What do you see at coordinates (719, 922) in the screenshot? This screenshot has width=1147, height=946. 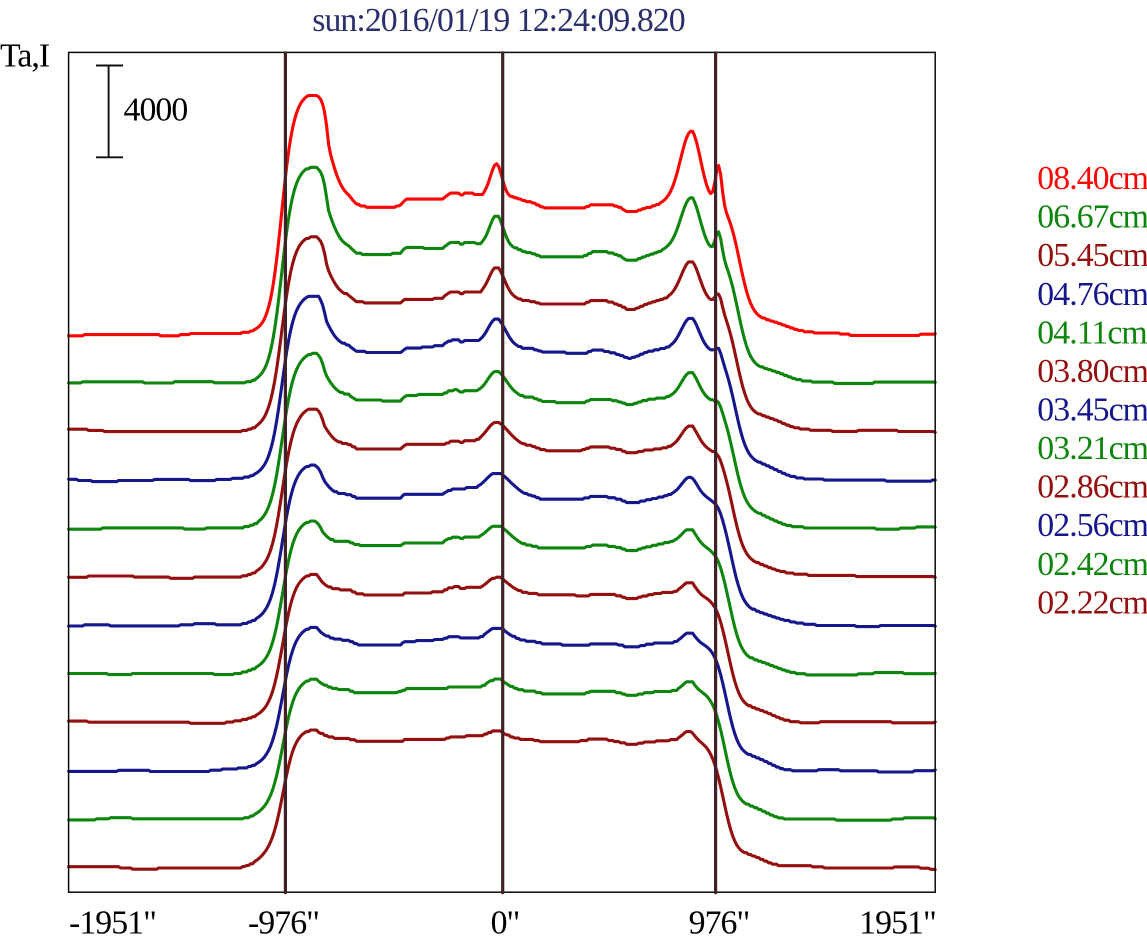 I see `svg-text: 976"` at bounding box center [719, 922].